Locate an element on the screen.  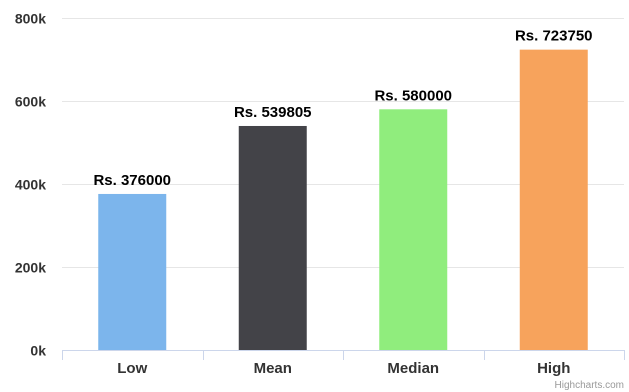
y-axis-labels: 0k 200k 400k 600k 800k is located at coordinates (30, 185).